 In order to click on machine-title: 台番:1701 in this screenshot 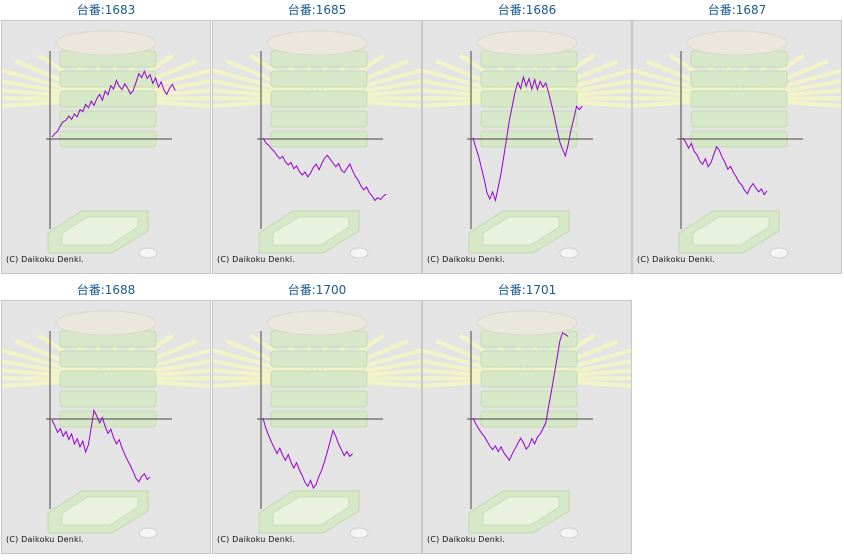, I will do `click(527, 290)`.